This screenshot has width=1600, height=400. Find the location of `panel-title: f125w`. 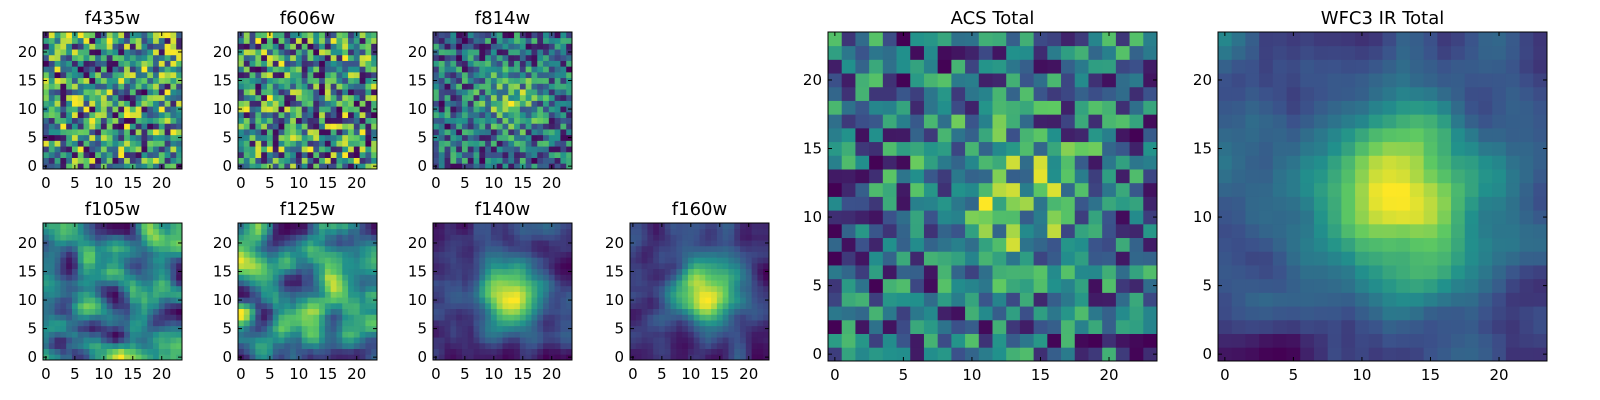

panel-title: f125w is located at coordinates (307, 209).